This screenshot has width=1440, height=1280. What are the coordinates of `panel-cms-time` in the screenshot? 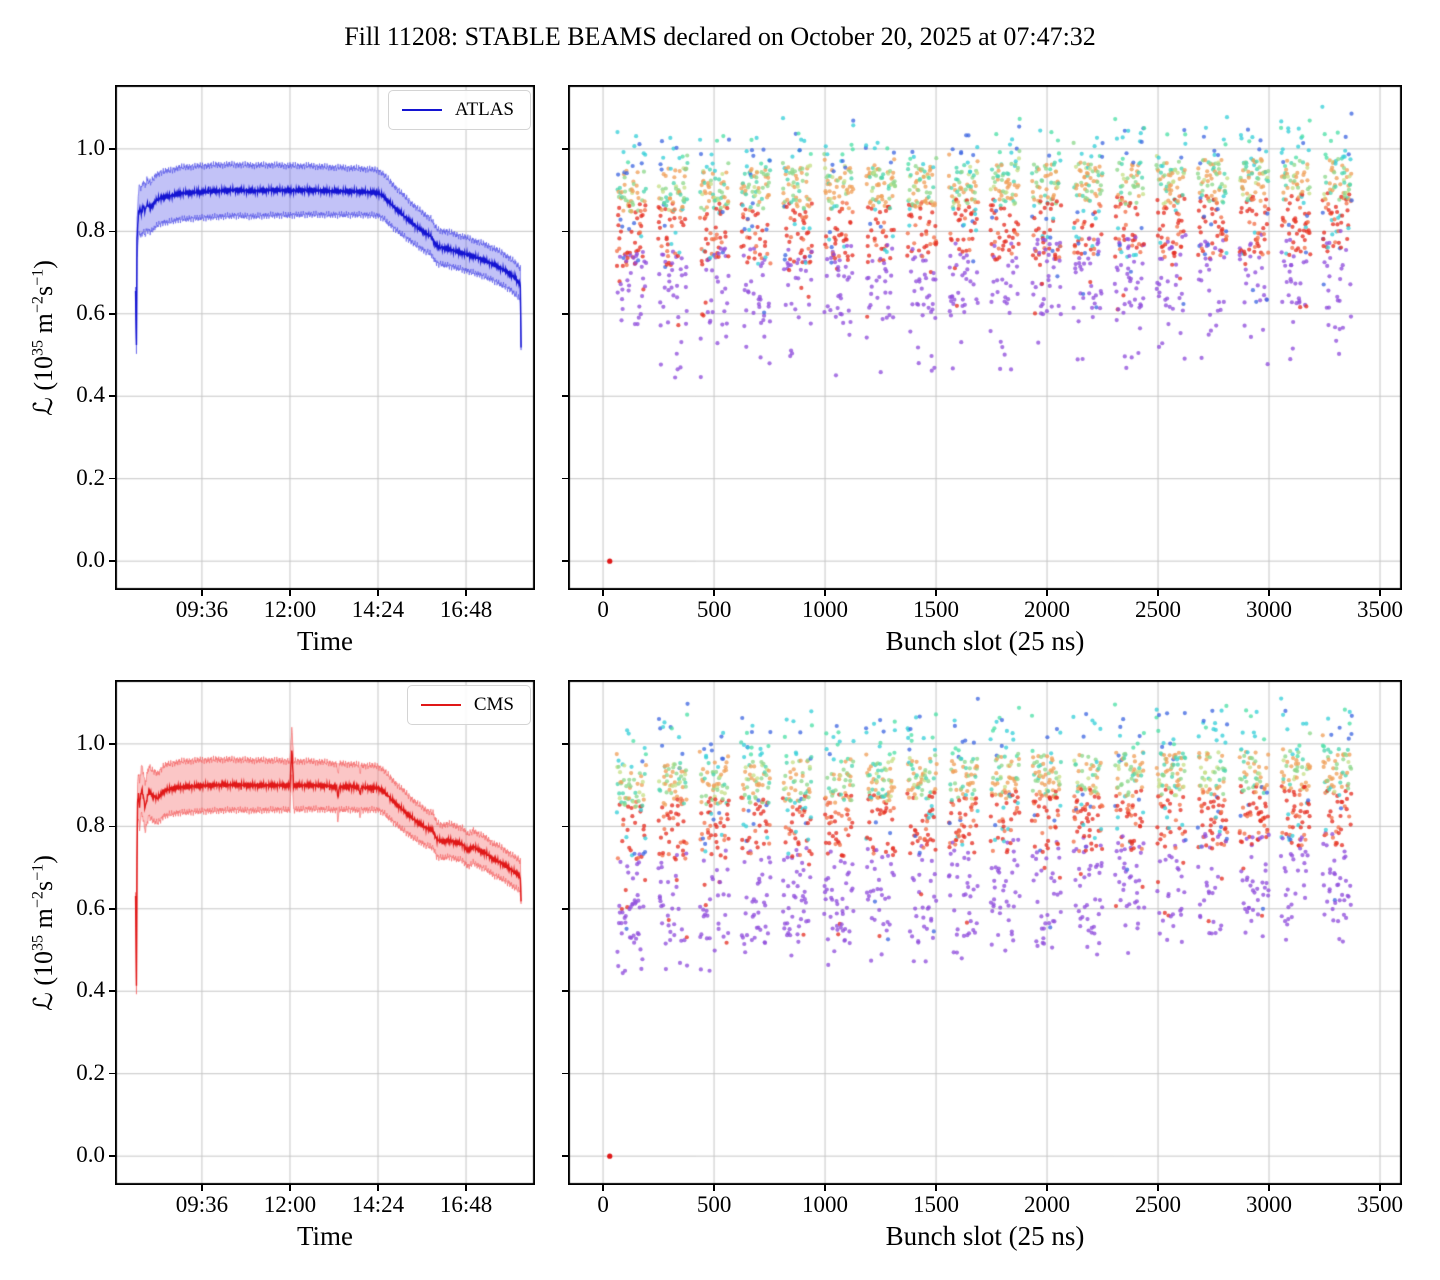 It's located at (325, 932).